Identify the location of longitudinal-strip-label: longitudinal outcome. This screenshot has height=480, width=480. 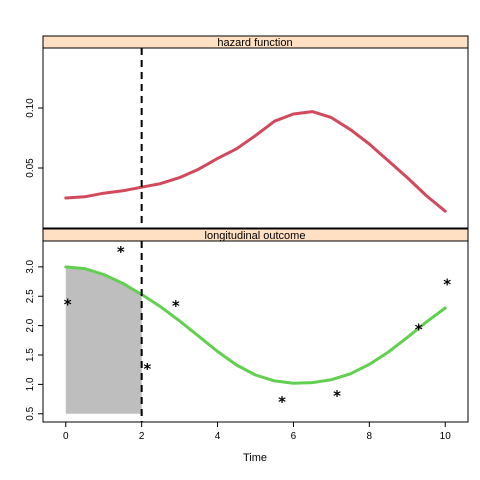
(255, 236).